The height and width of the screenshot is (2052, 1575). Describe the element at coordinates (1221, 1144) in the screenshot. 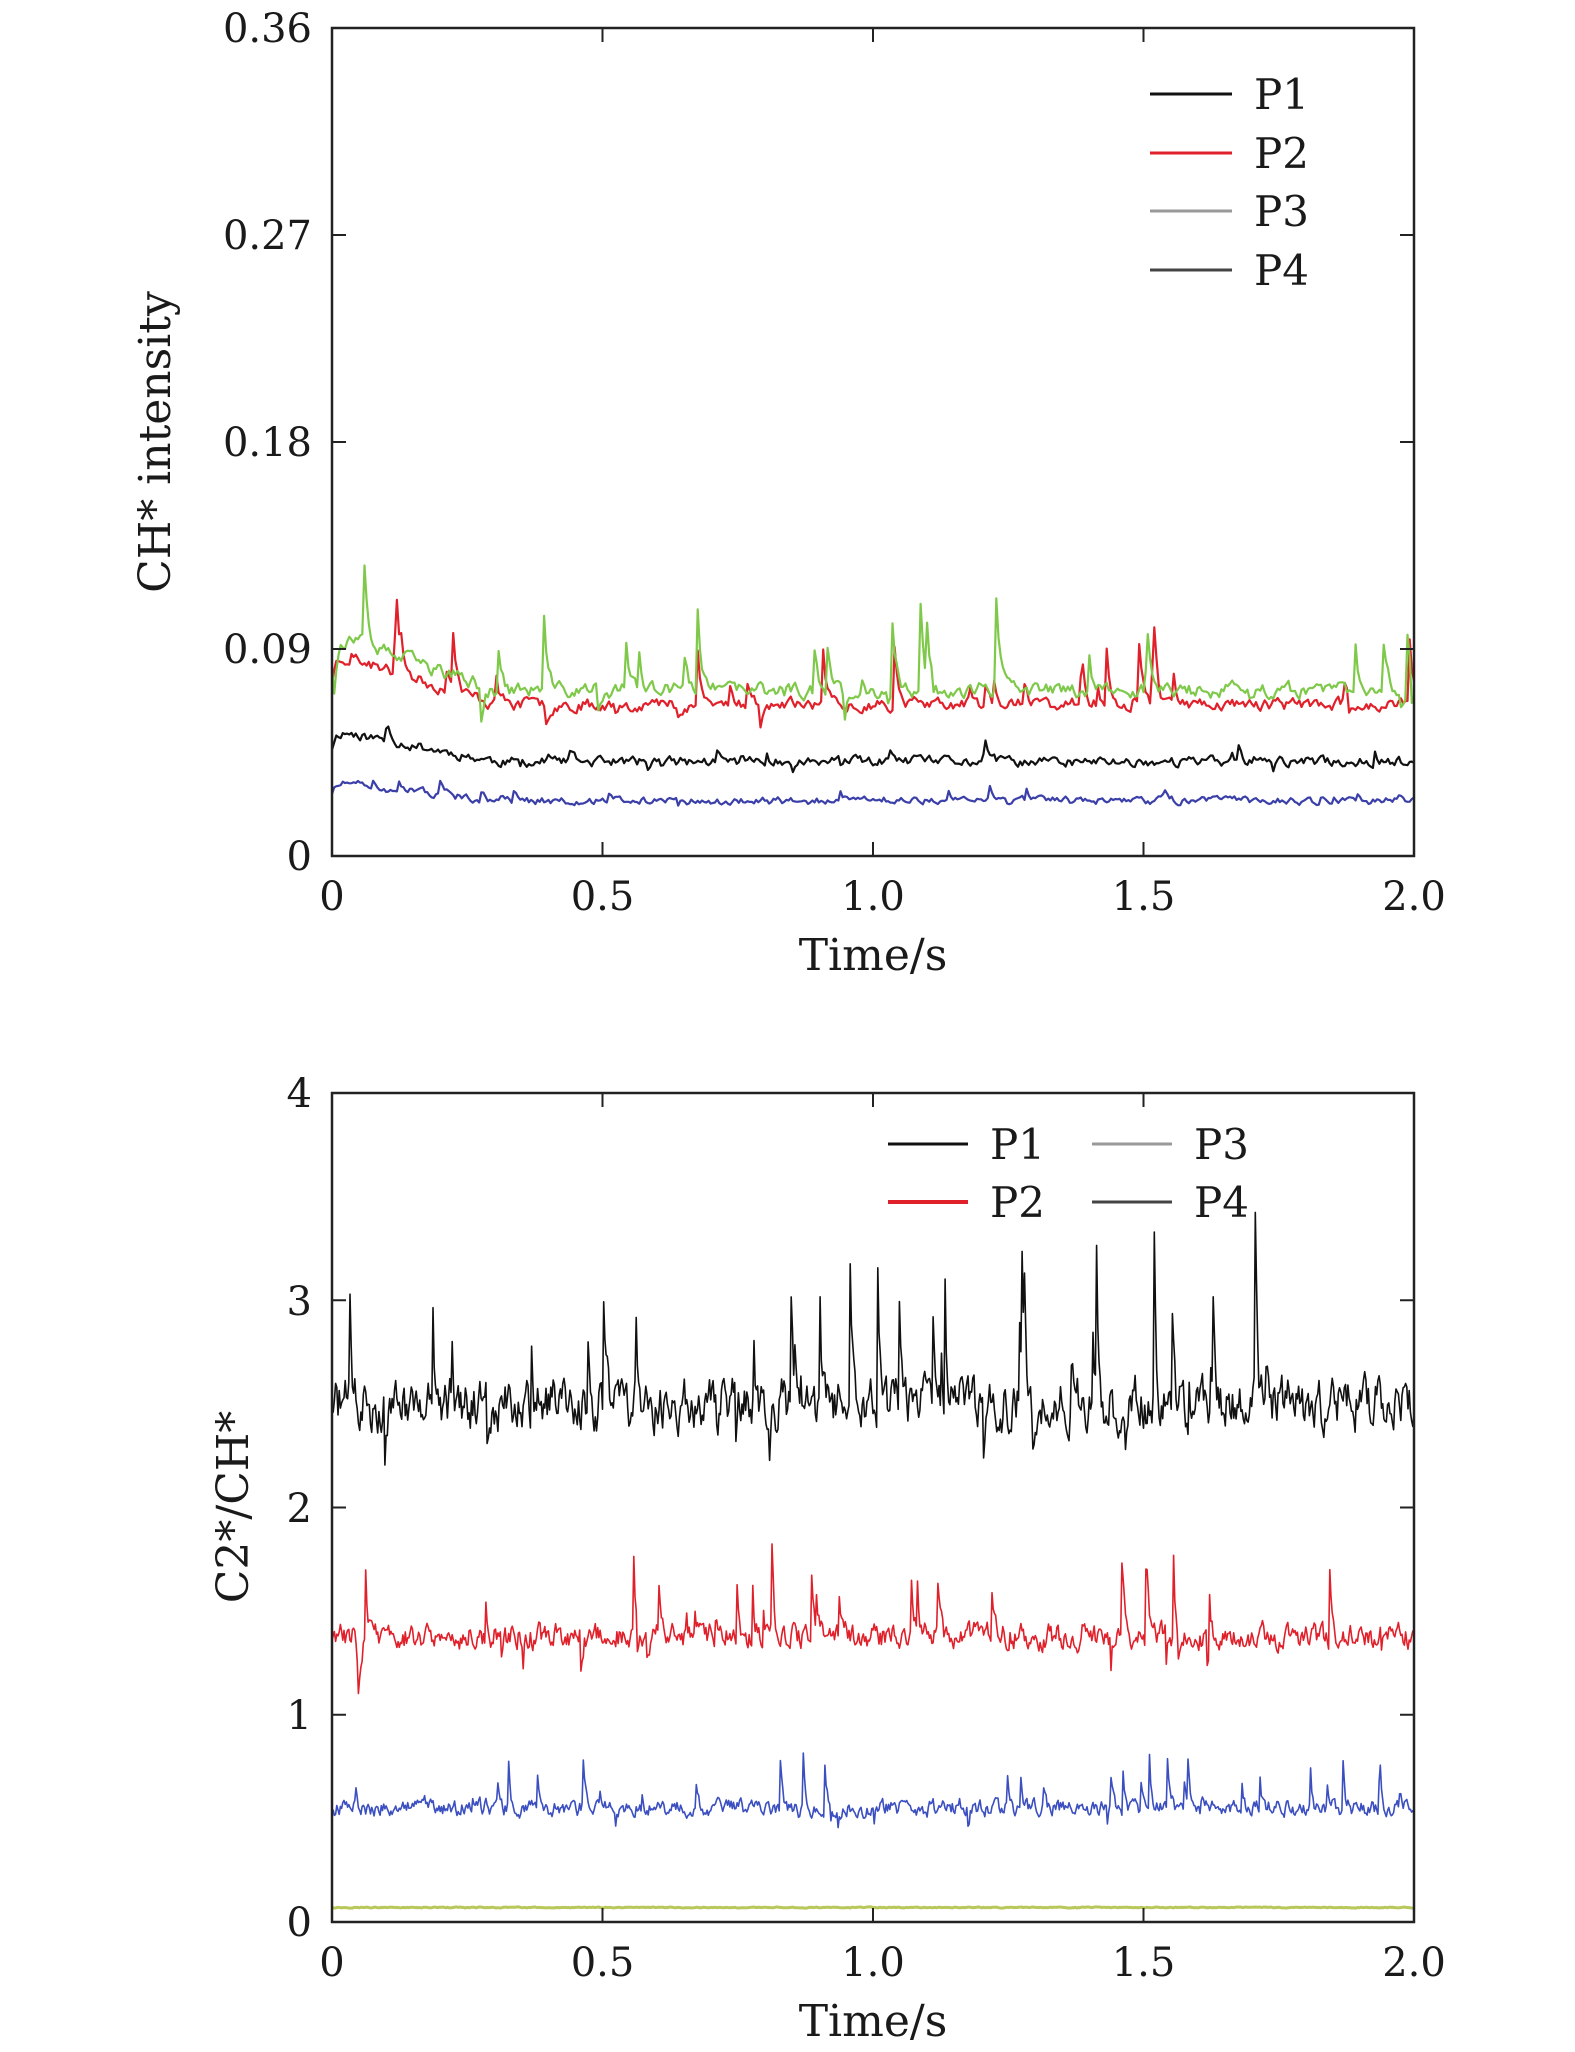

I see `c1-legend-label-p3: P3` at that location.